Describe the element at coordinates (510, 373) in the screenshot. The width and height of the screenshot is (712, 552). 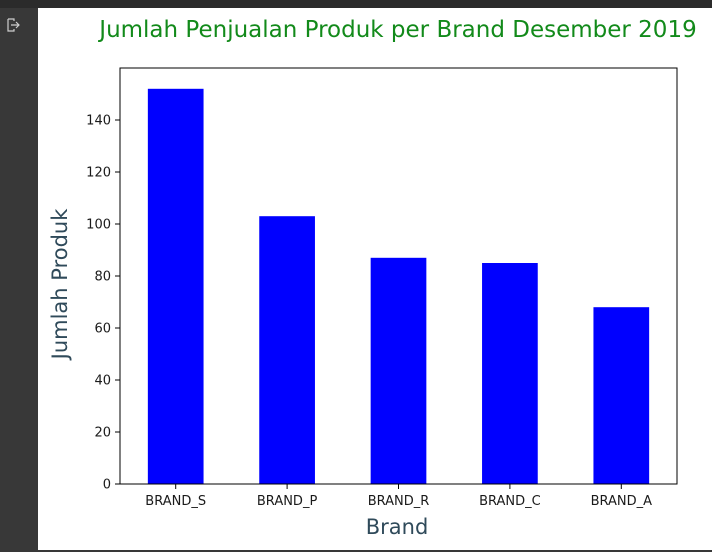
I see `bar-brand-c` at that location.